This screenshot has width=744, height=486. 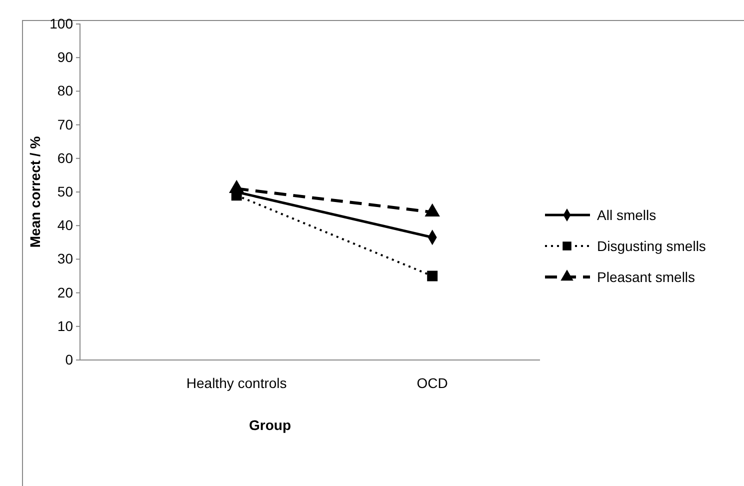 What do you see at coordinates (65, 326) in the screenshot?
I see `y-tick-label: 10` at bounding box center [65, 326].